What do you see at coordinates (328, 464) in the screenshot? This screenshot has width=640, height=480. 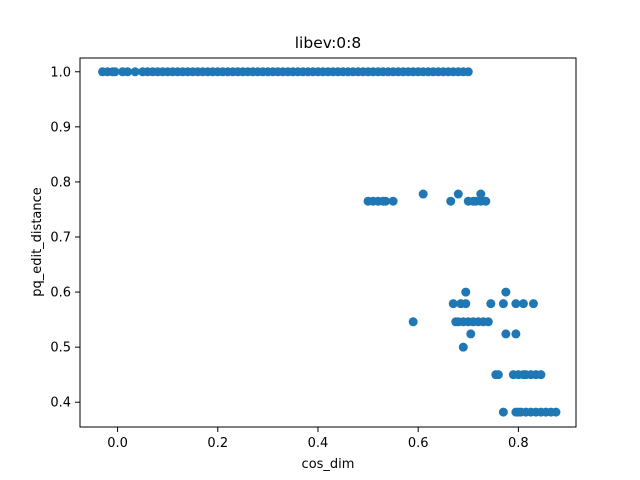 I see `x-axis-title: cos_dim` at bounding box center [328, 464].